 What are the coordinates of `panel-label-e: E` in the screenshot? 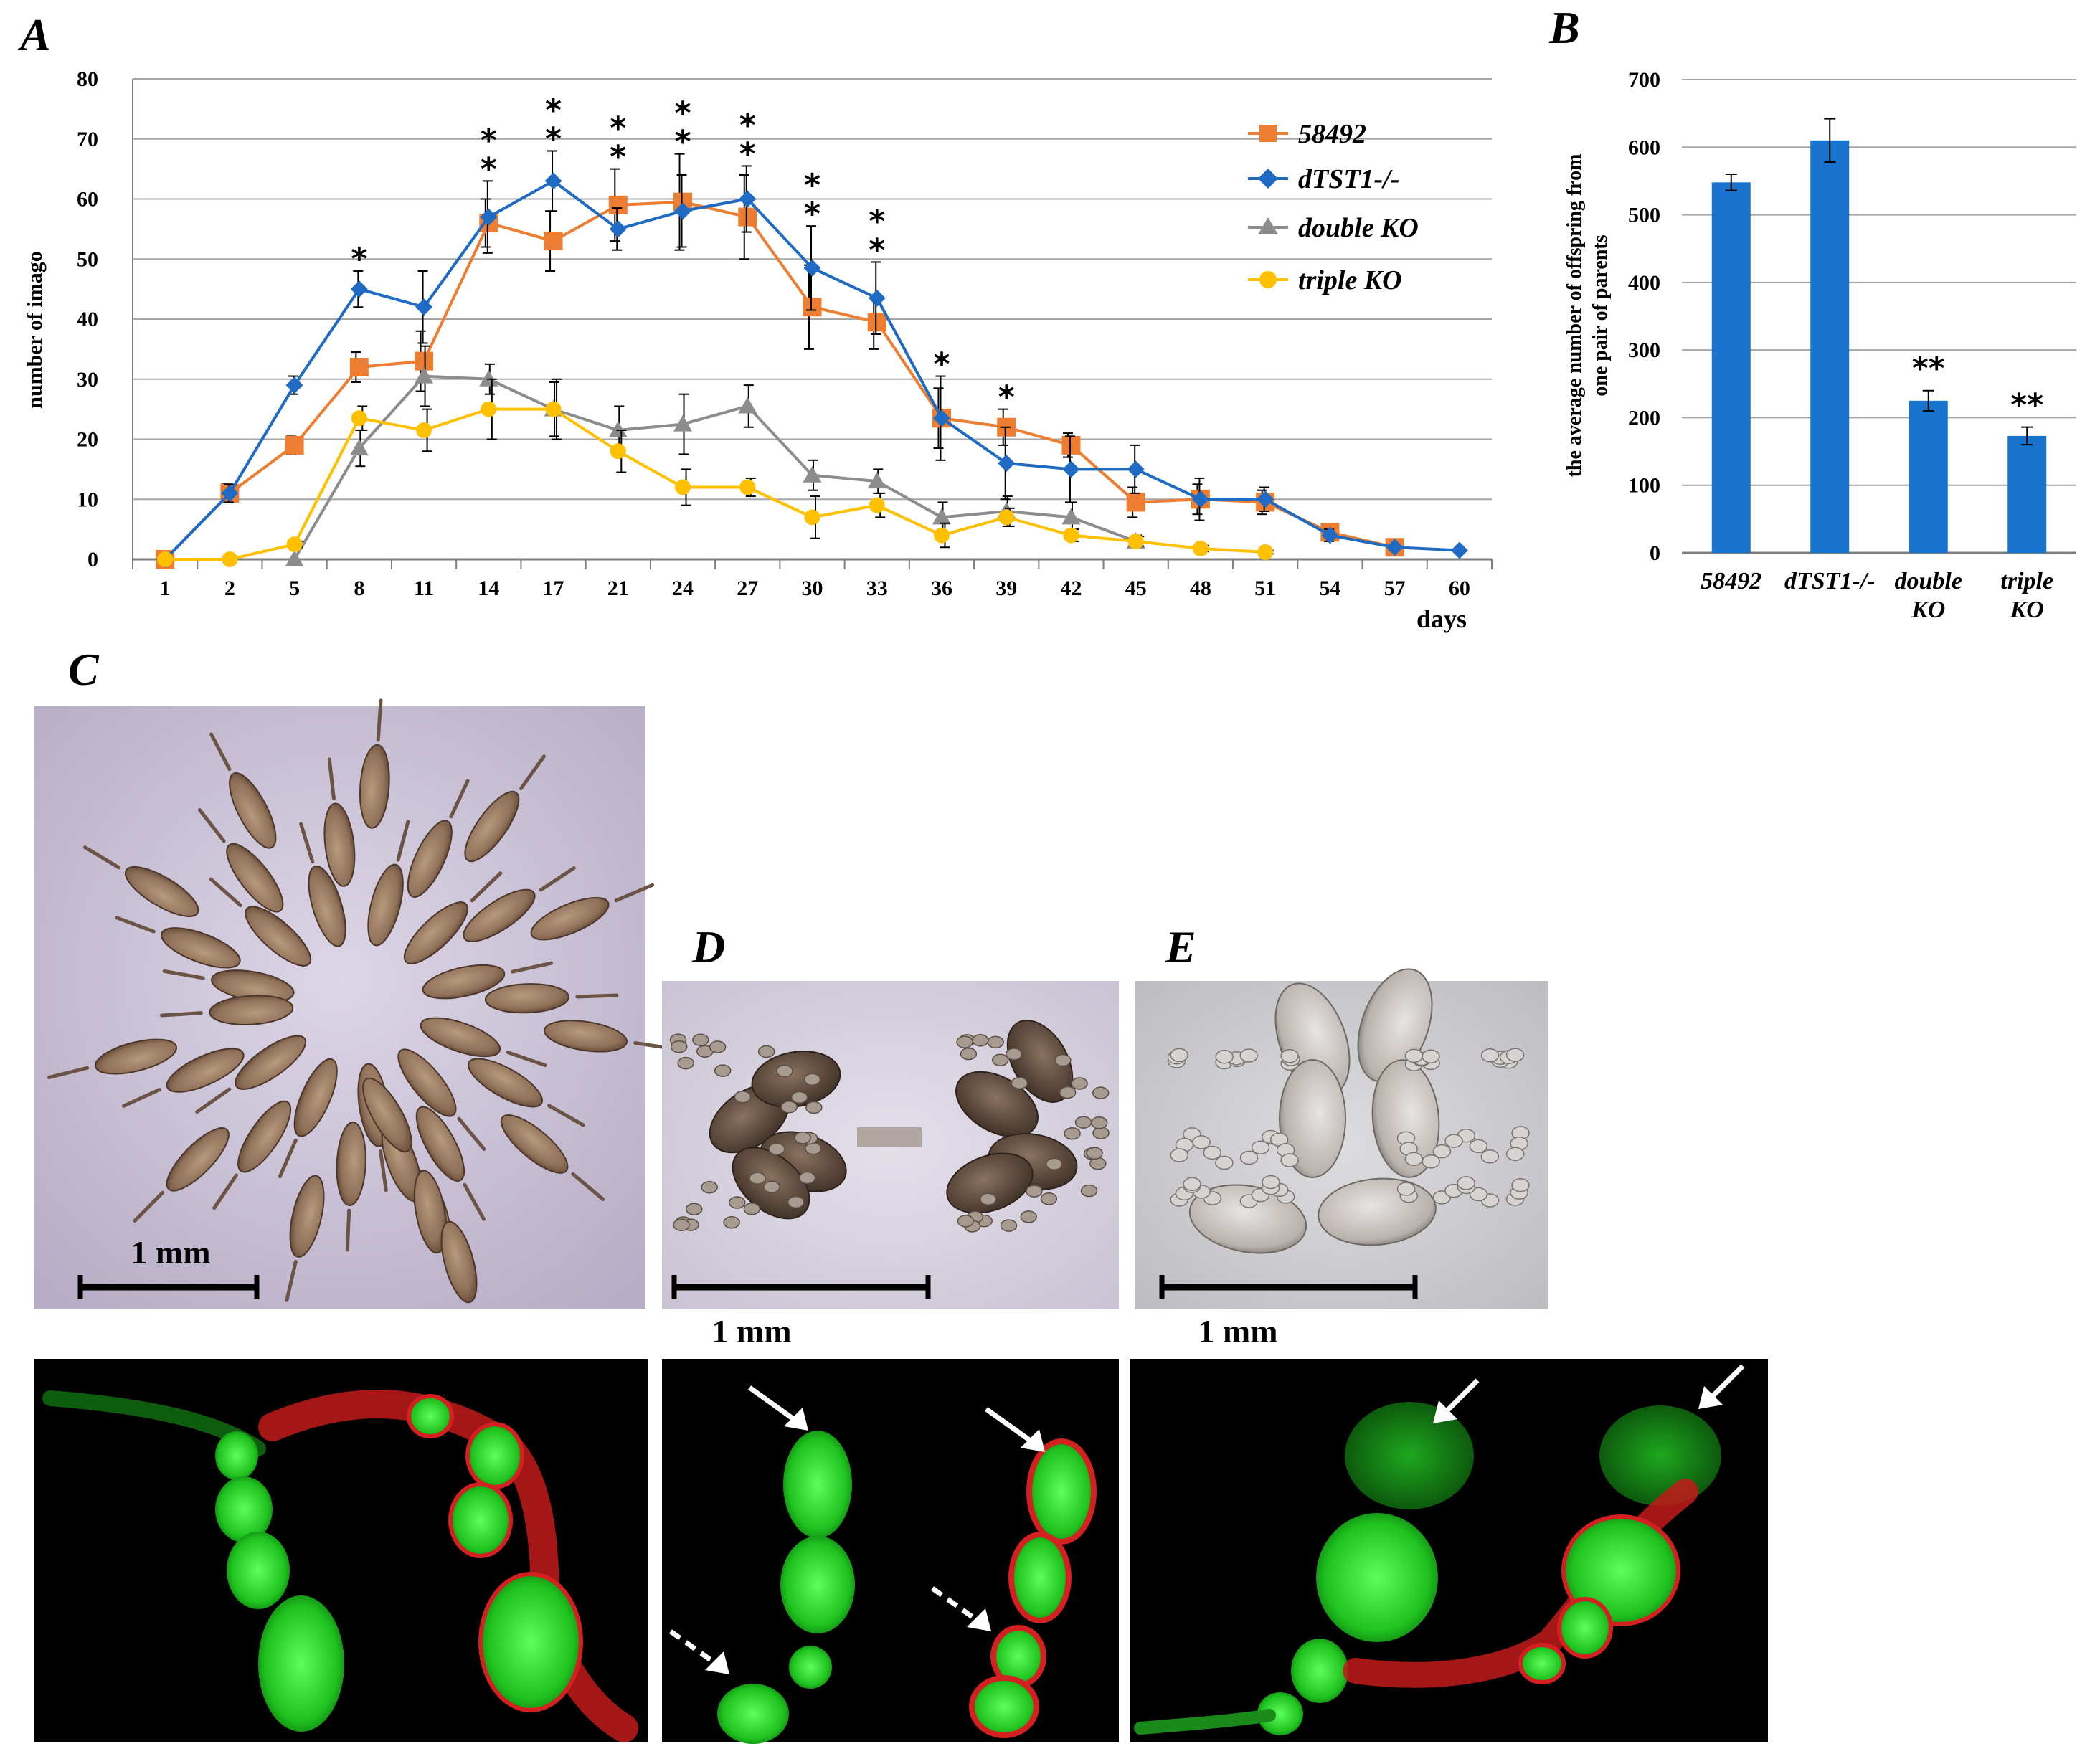 It's located at (1180, 946).